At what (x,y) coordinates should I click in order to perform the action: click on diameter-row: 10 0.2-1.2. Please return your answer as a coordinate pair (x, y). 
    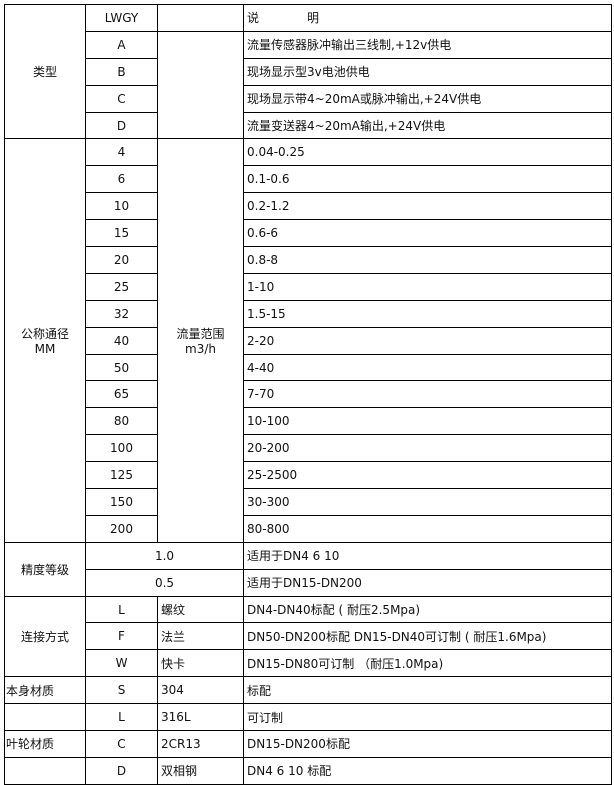
    Looking at the image, I should click on (308, 206).